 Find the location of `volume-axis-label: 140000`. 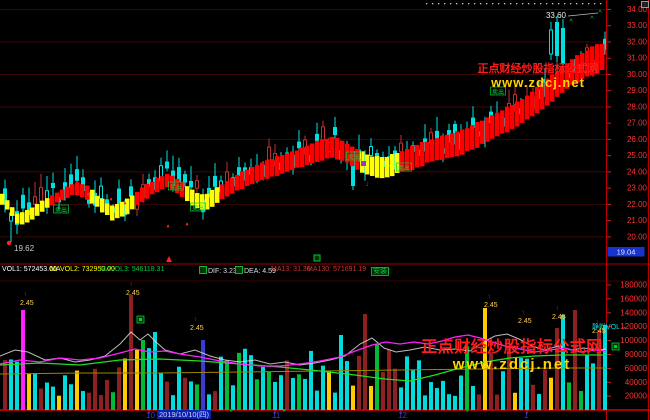

volume-axis-label: 140000 is located at coordinates (633, 312).